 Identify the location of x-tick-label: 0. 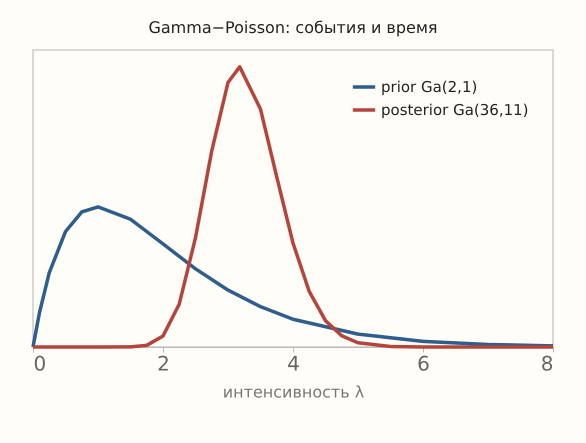
(40, 364).